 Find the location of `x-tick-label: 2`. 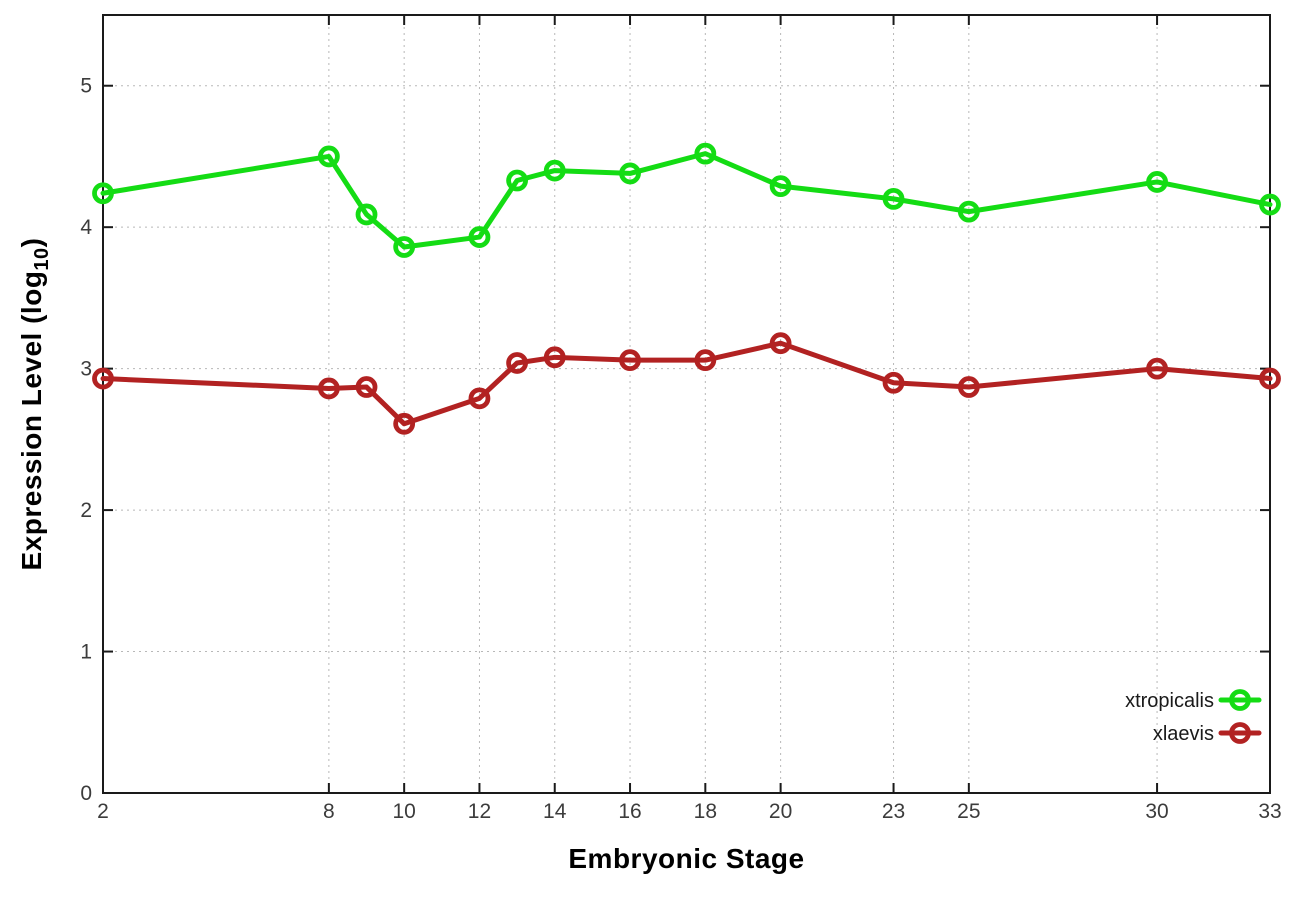

x-tick-label: 2 is located at coordinates (103, 811).